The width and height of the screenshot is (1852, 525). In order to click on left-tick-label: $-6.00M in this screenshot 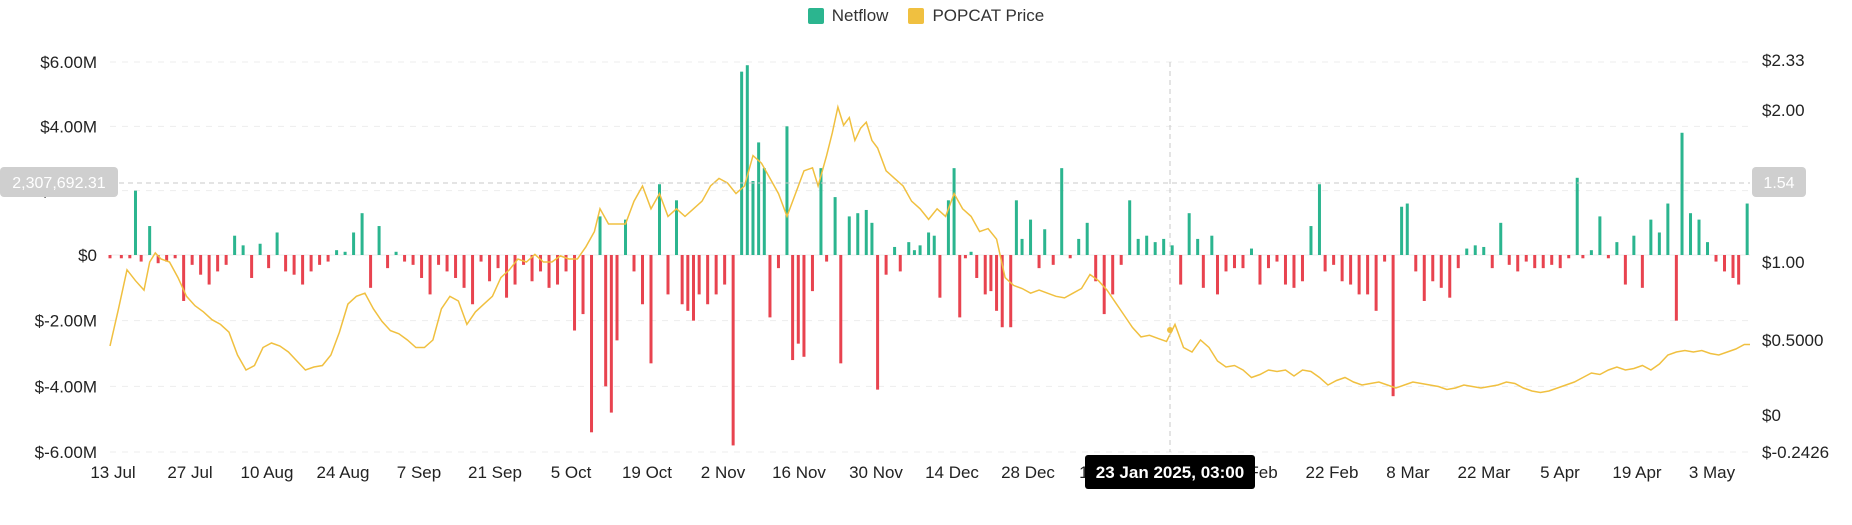, I will do `click(66, 452)`.